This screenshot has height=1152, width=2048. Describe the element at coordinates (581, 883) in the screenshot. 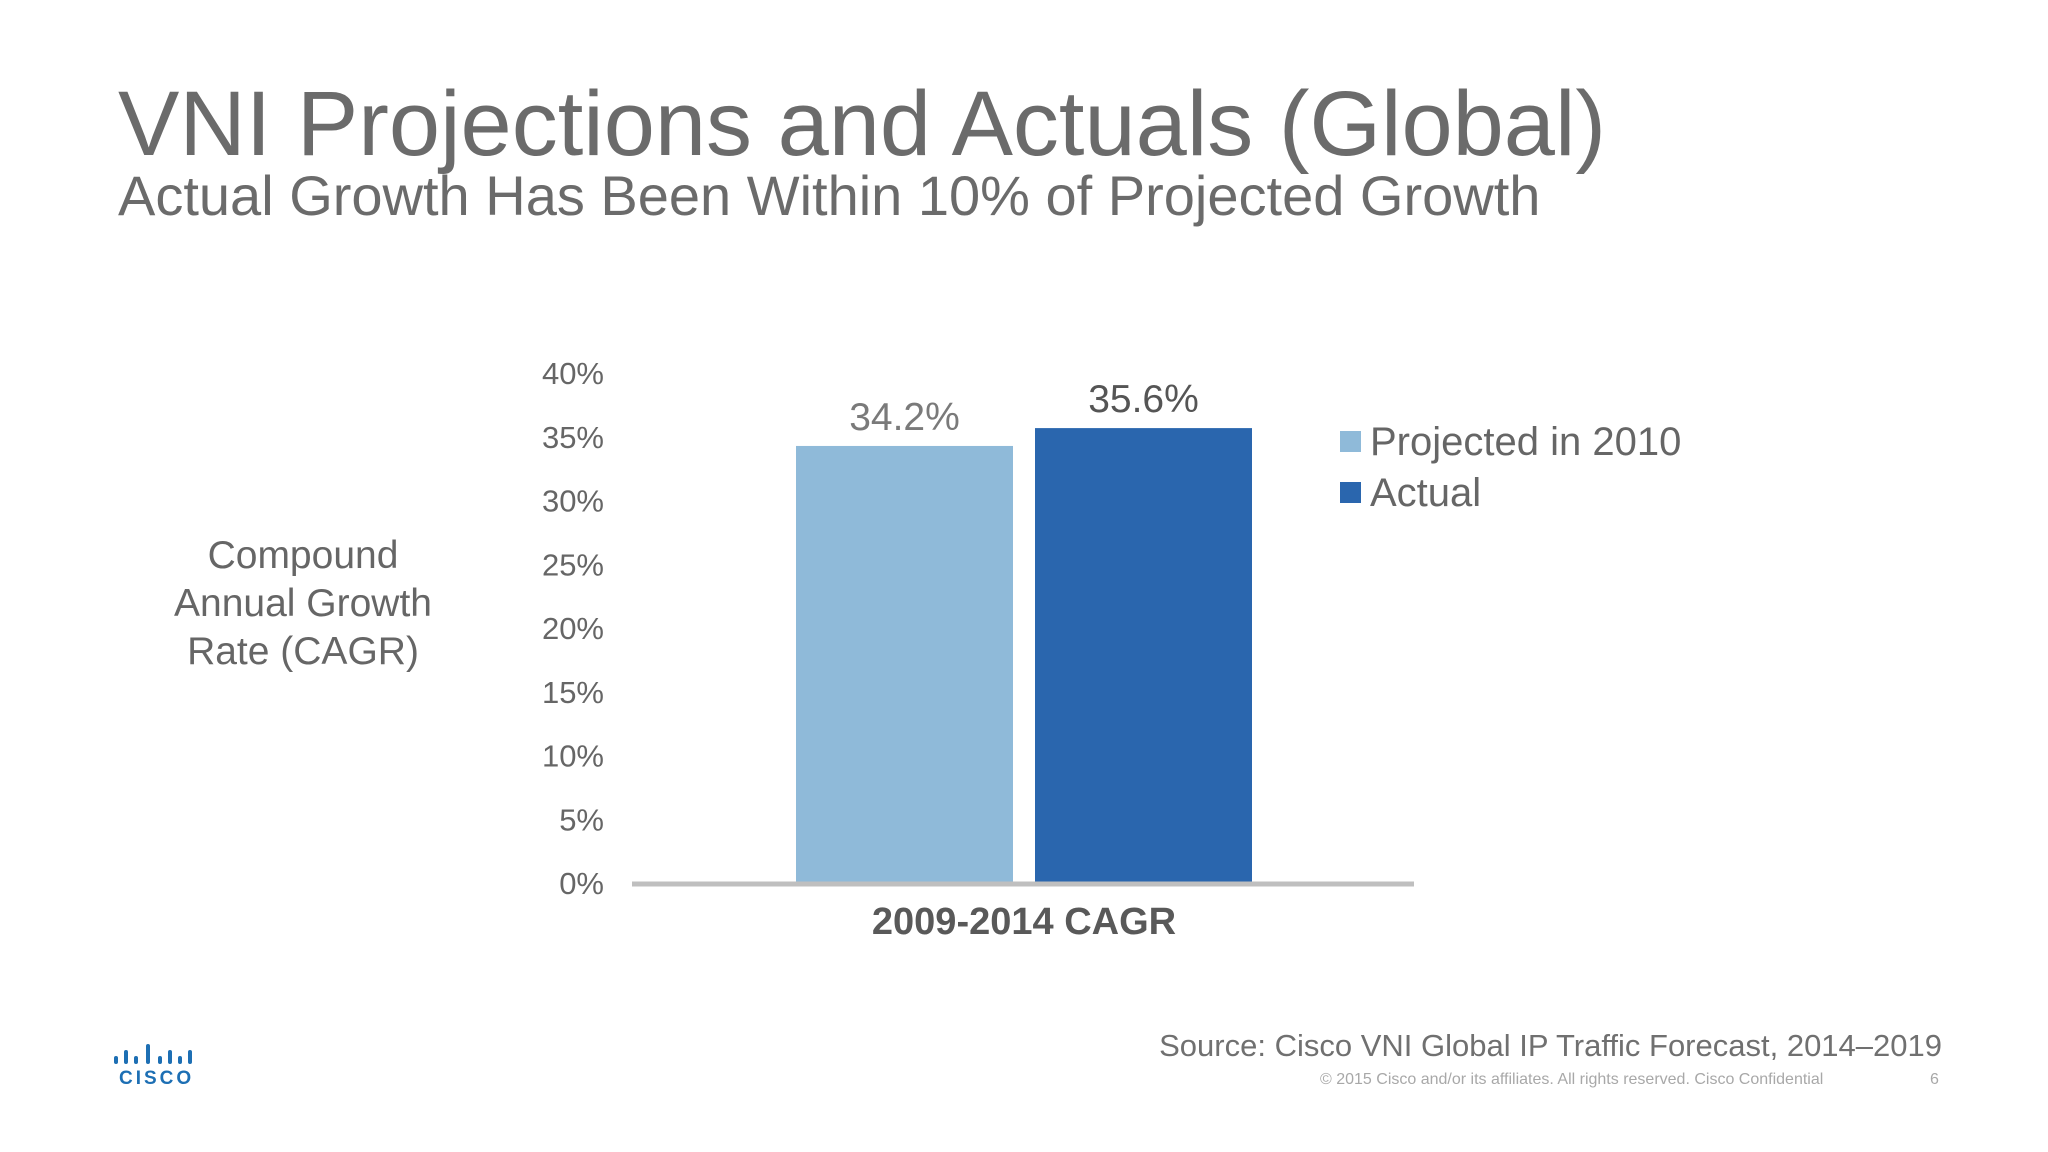

I see `y-tick-label: 0%` at that location.